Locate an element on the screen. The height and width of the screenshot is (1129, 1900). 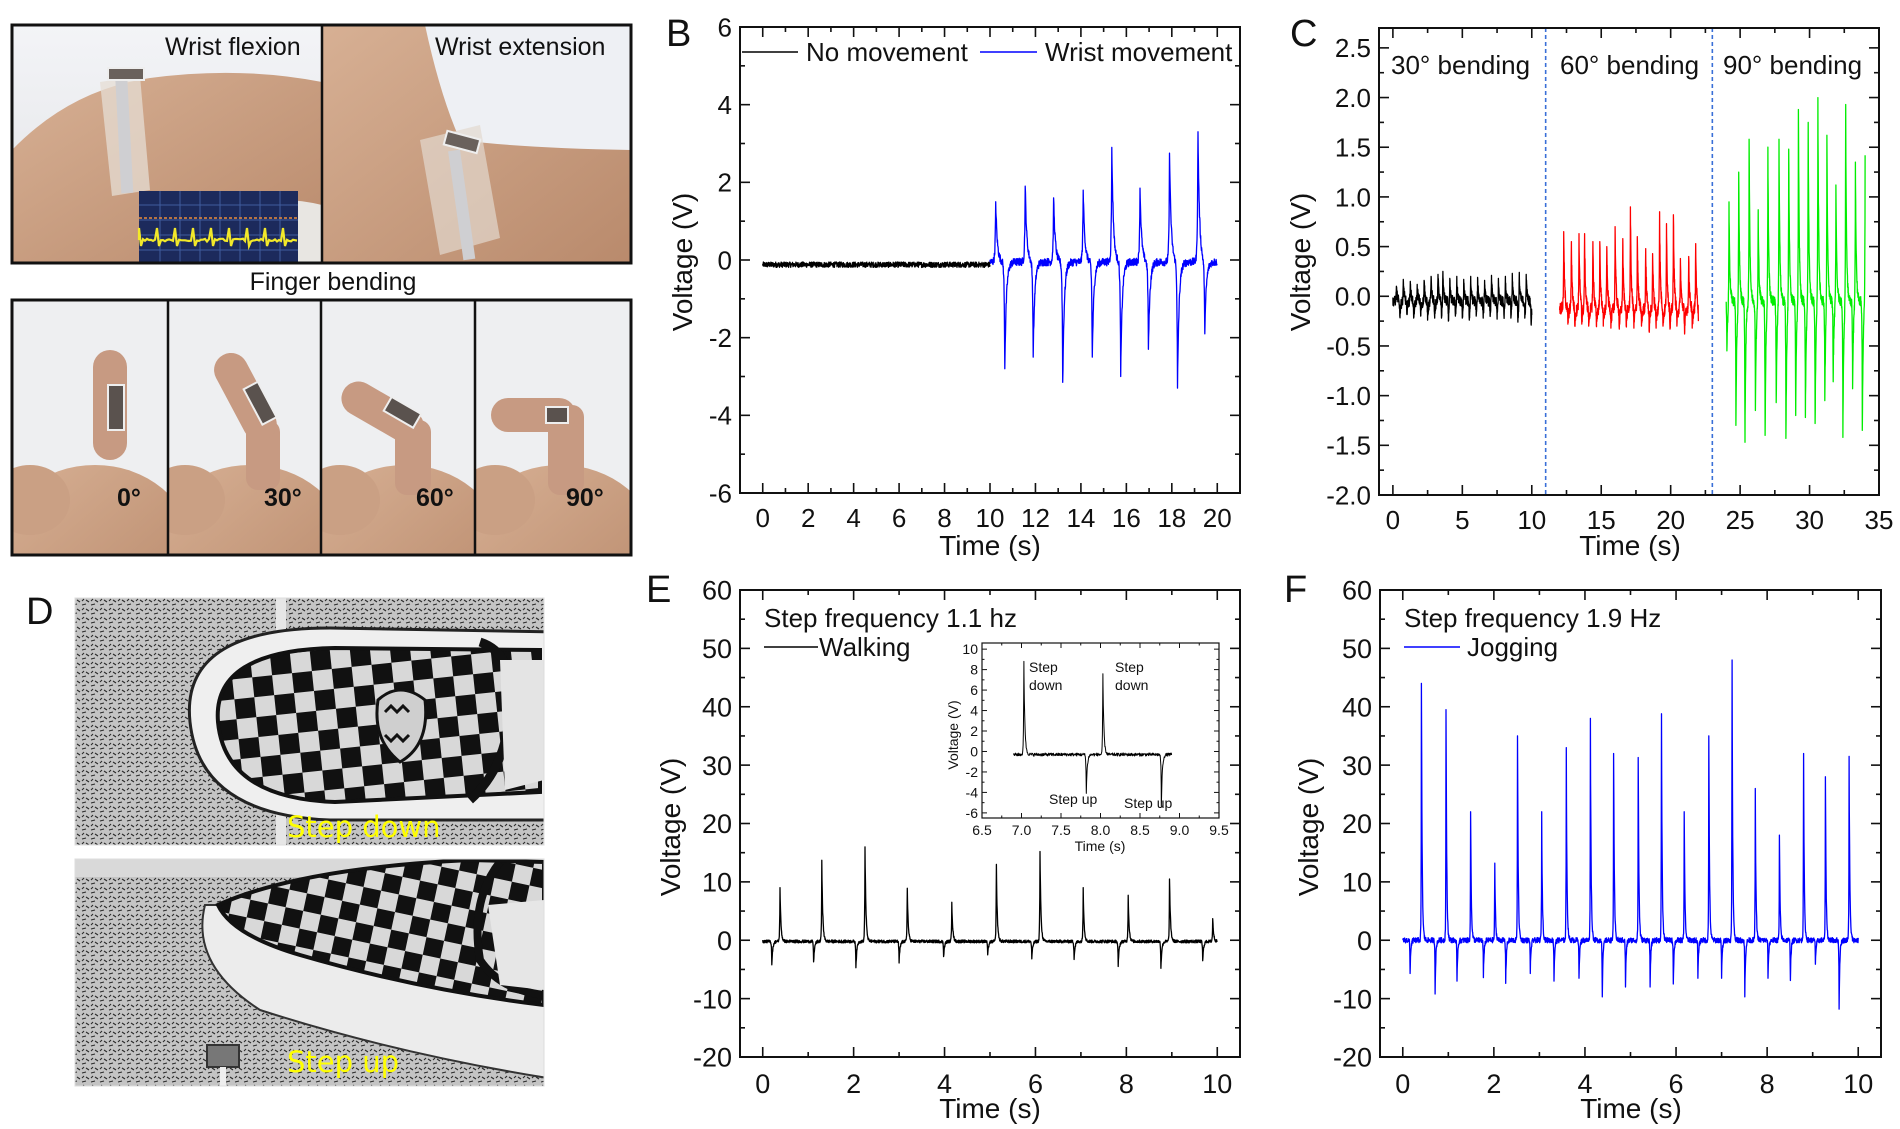
series-line-jogging is located at coordinates (1630, 834).